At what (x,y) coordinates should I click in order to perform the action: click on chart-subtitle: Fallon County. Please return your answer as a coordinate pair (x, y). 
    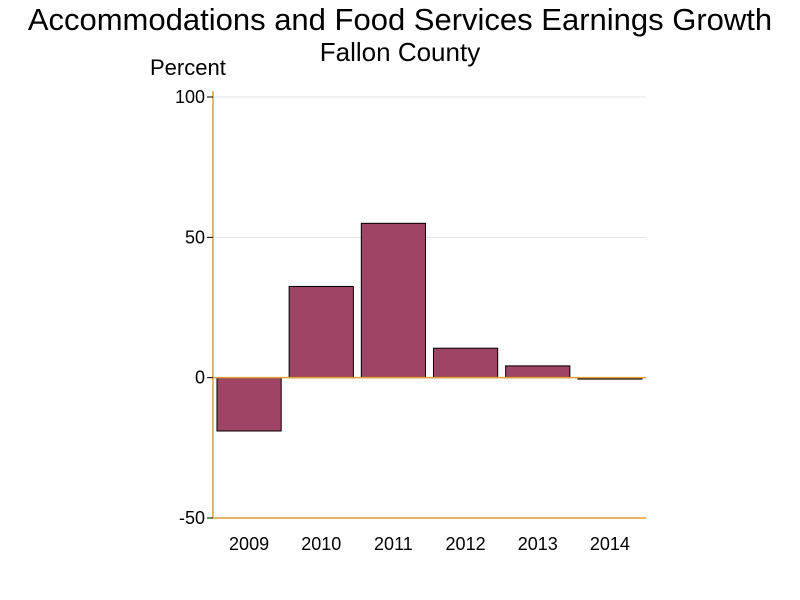
    Looking at the image, I should click on (400, 52).